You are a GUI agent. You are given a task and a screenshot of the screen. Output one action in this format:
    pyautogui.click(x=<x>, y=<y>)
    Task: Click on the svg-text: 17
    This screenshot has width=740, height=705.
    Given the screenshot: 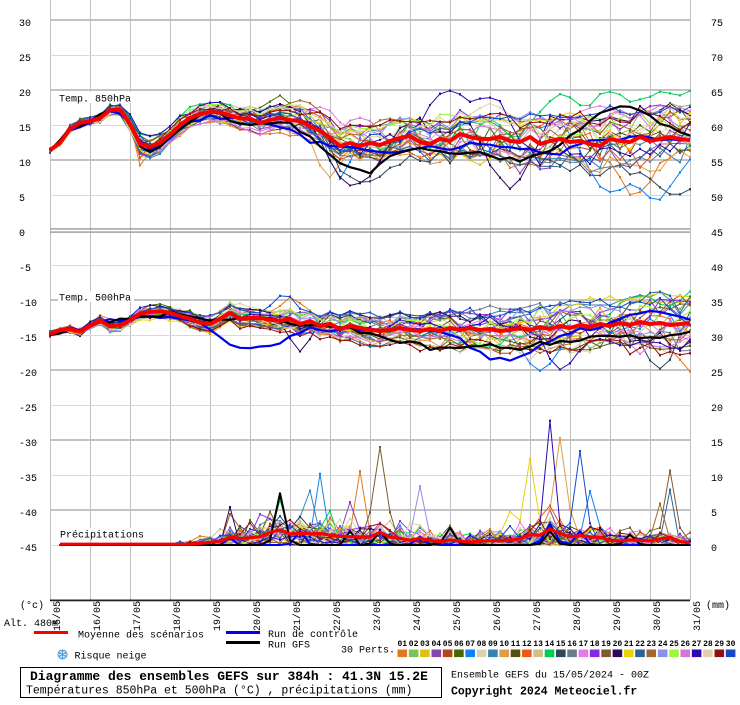 What is the action you would take?
    pyautogui.click(x=584, y=644)
    